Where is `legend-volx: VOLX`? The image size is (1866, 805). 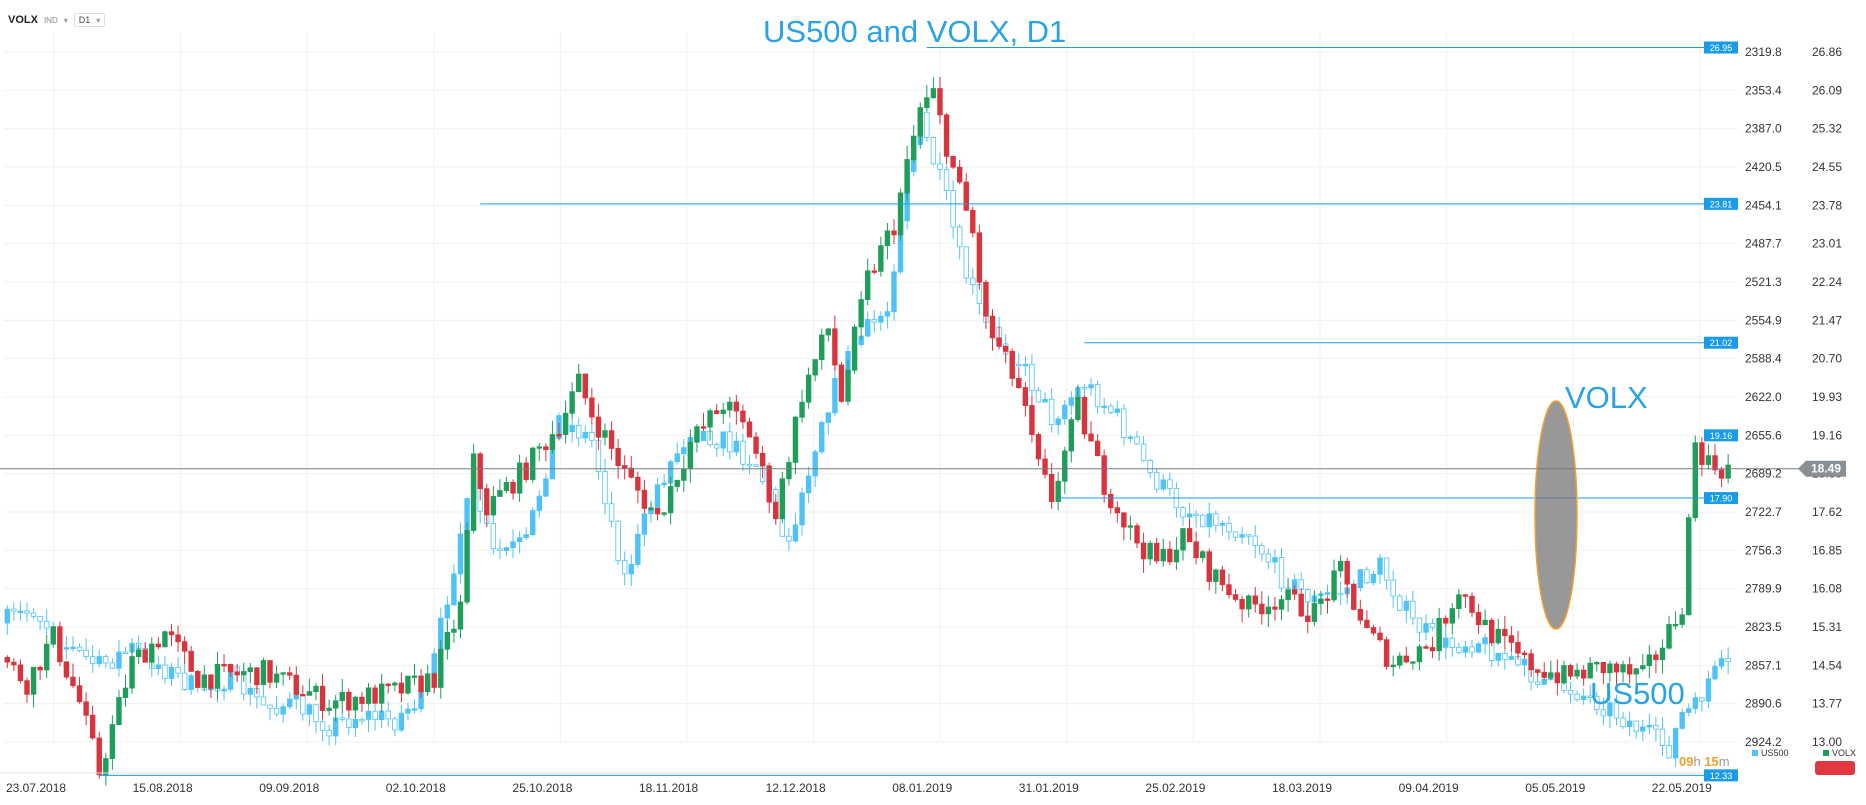
legend-volx: VOLX is located at coordinates (1839, 753).